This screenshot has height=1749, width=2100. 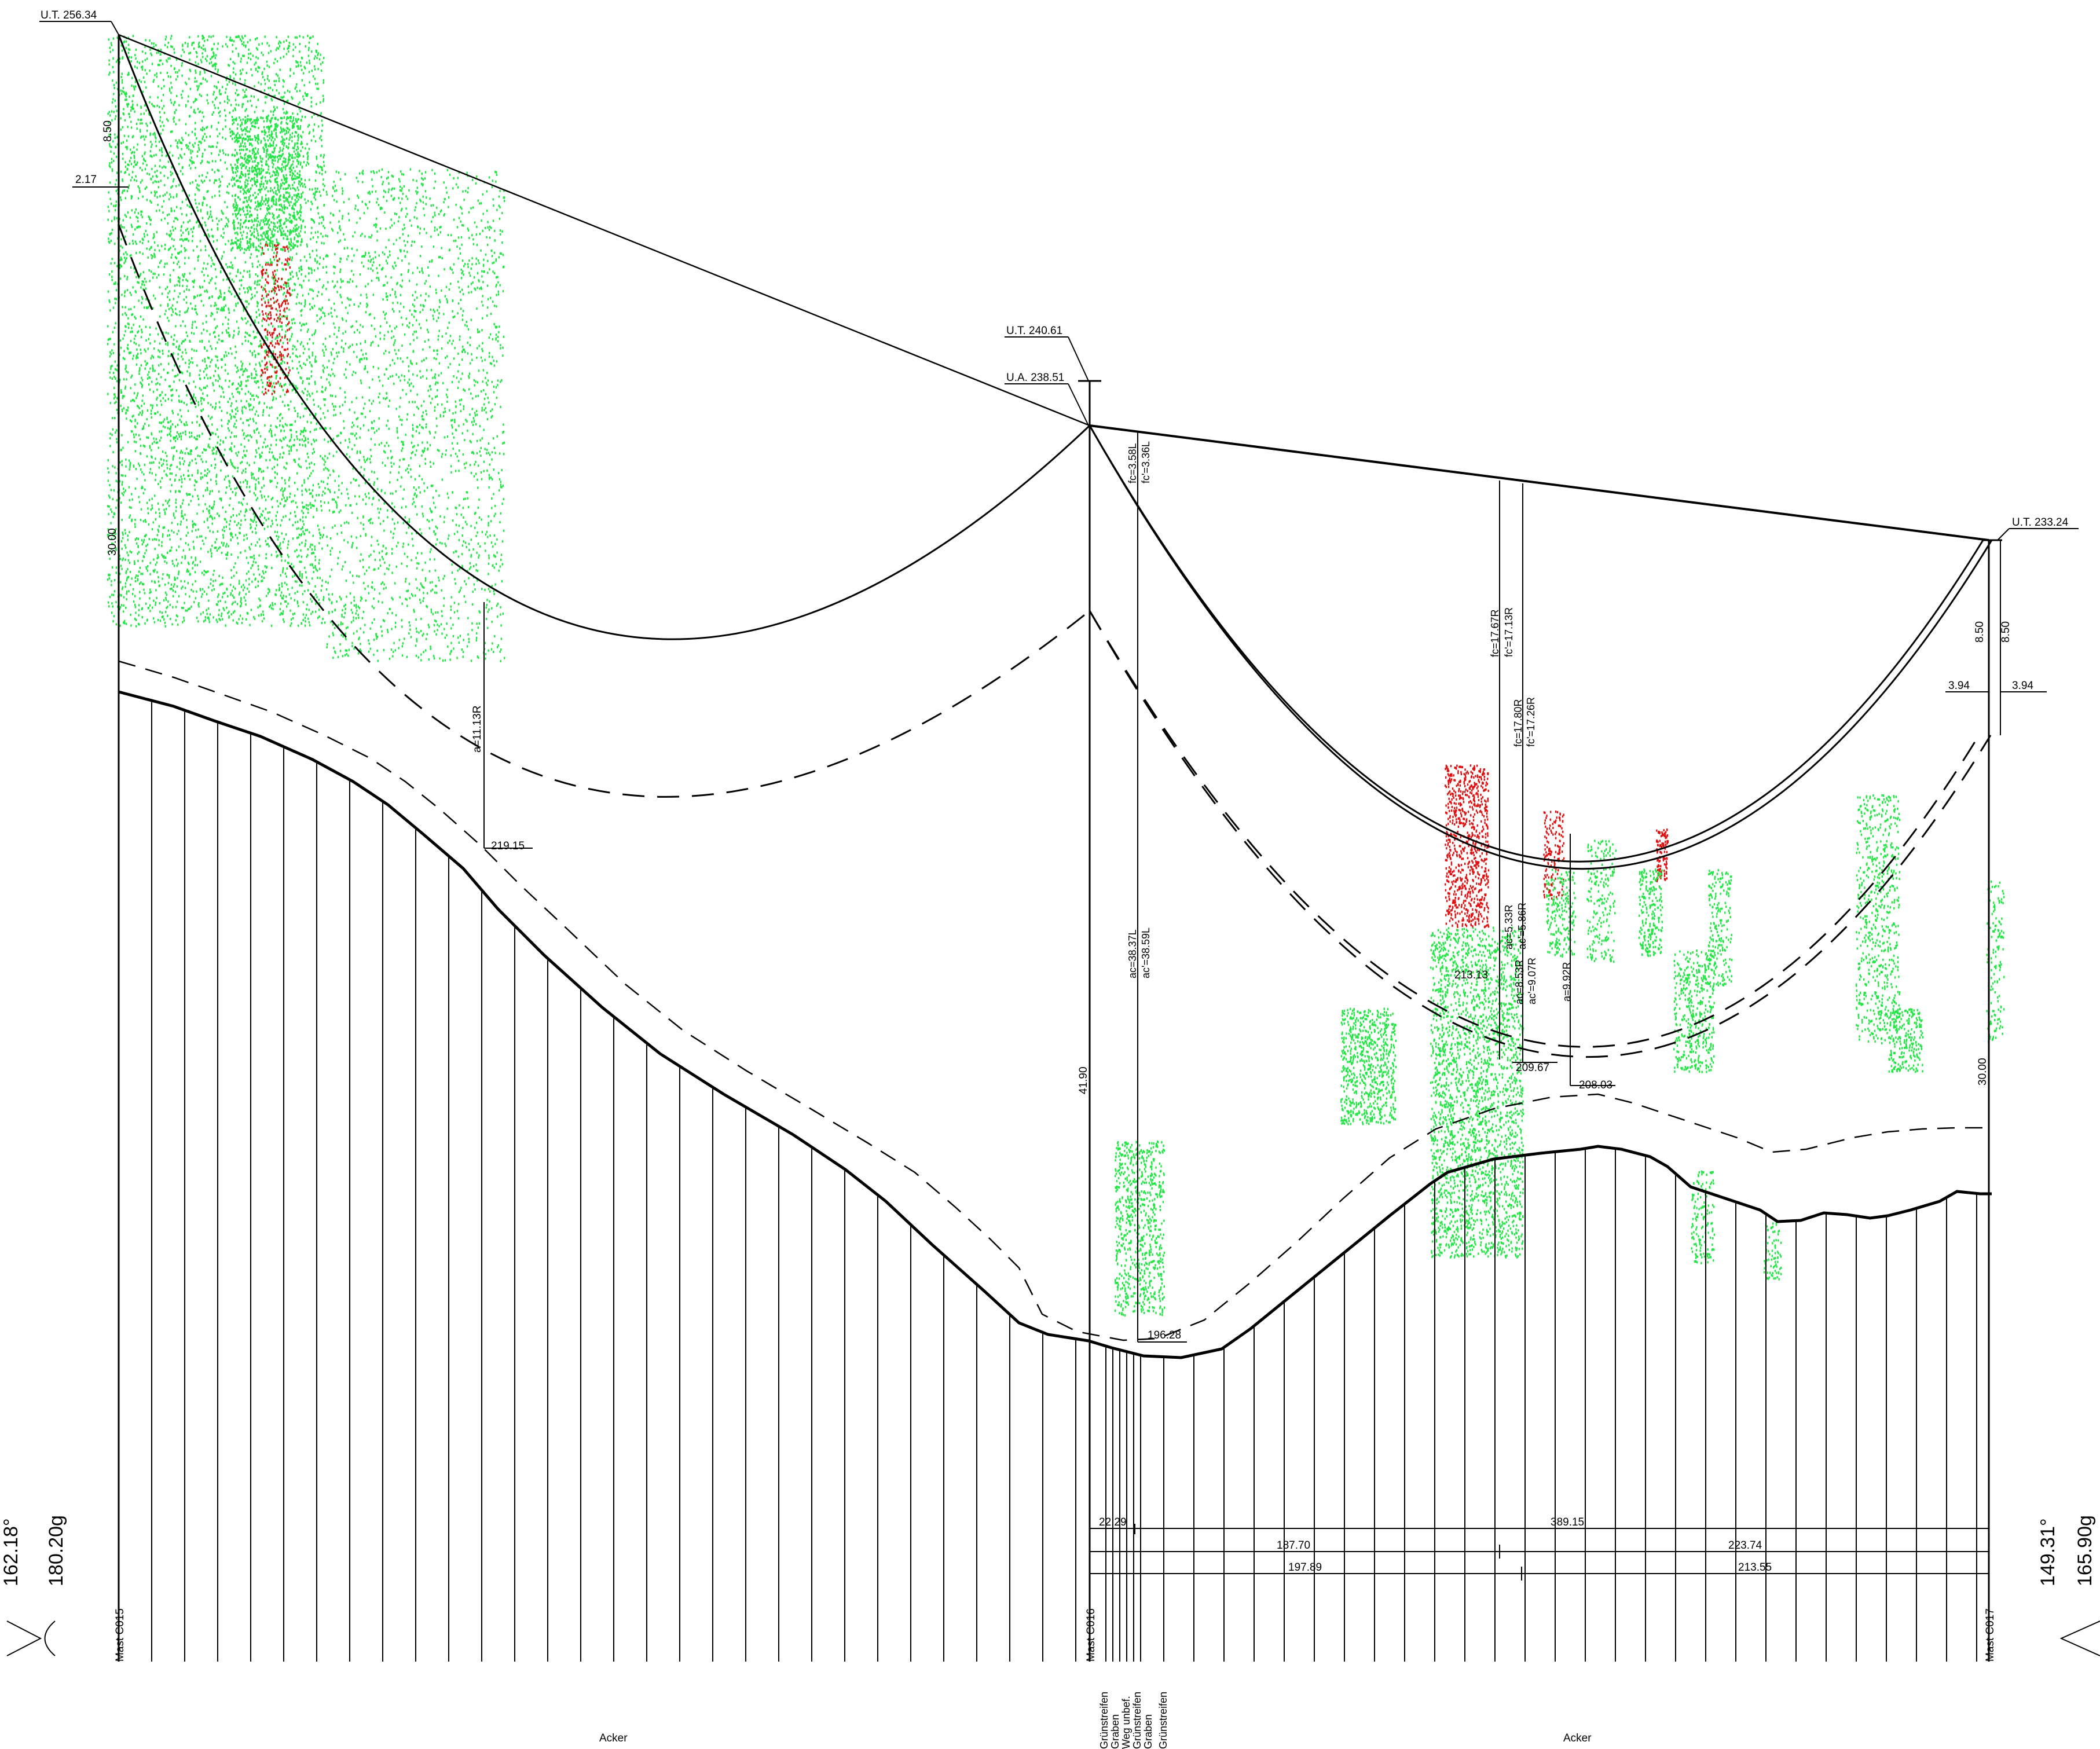 I want to click on ut-label-c016: U.T. 240.61, so click(x=1047, y=354).